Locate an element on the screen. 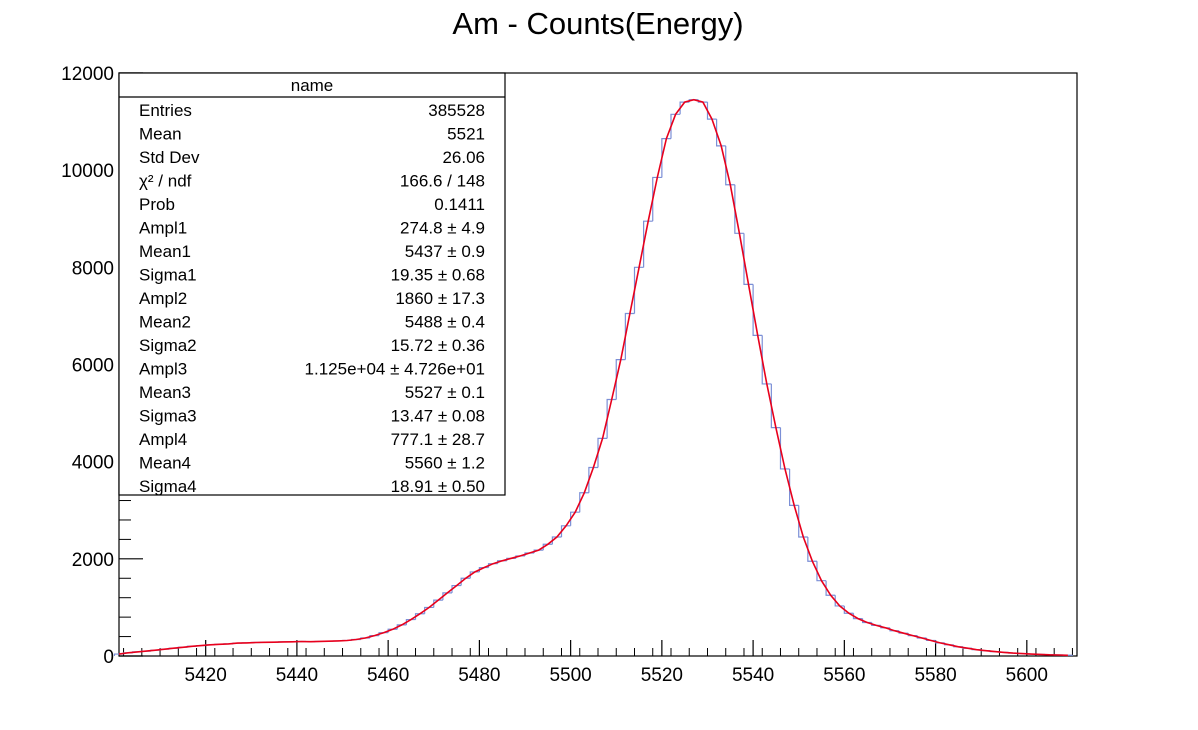 Image resolution: width=1198 pixels, height=730 pixels. x-tick-label: 5580 is located at coordinates (935, 675).